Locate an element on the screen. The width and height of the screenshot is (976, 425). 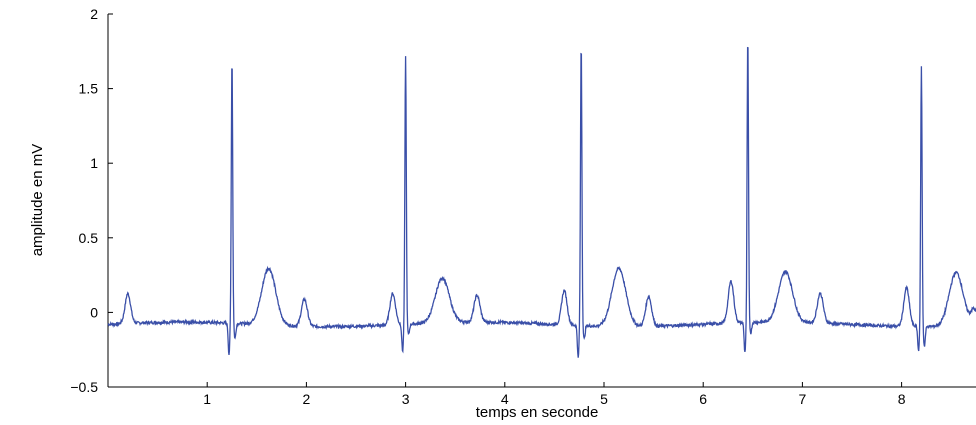
y-tick-label: 0 is located at coordinates (94, 312).